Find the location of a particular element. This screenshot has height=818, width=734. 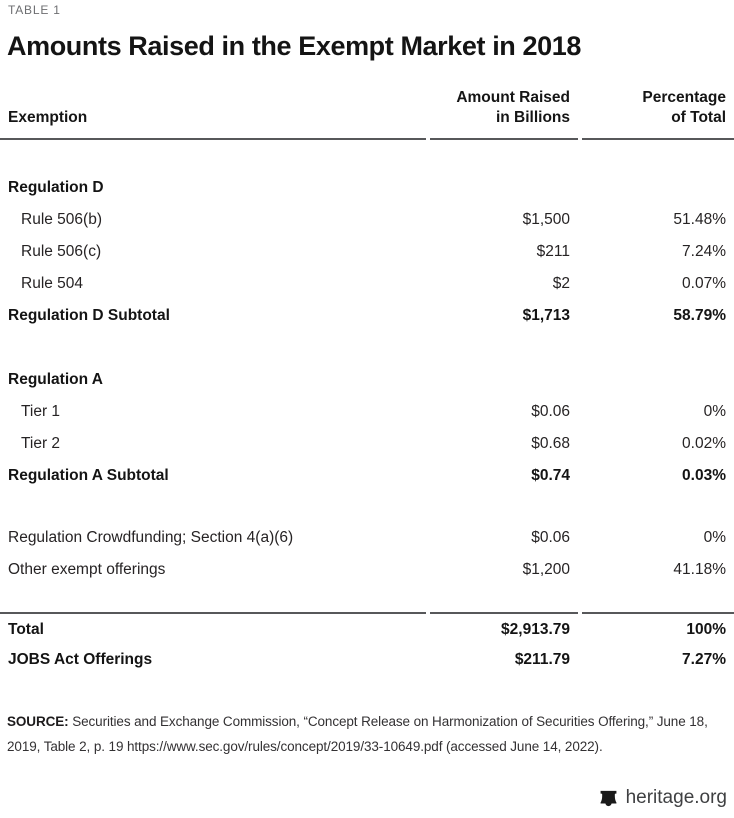

jobs-act-percentage: 7.27% is located at coordinates (704, 659).